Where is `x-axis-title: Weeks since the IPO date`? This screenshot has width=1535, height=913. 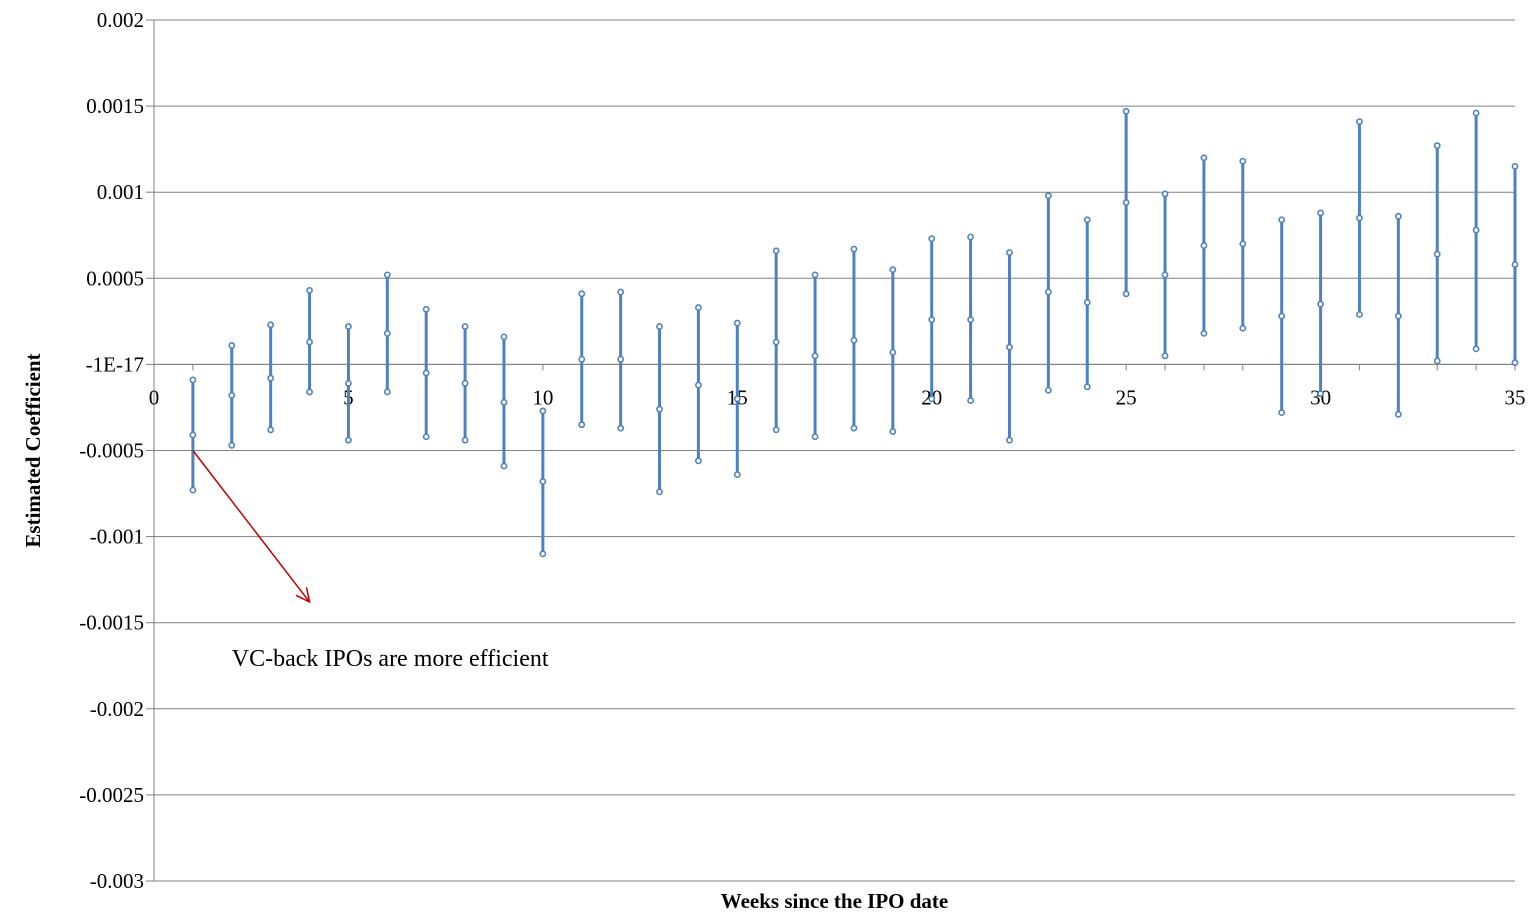 x-axis-title: Weeks since the IPO date is located at coordinates (834, 901).